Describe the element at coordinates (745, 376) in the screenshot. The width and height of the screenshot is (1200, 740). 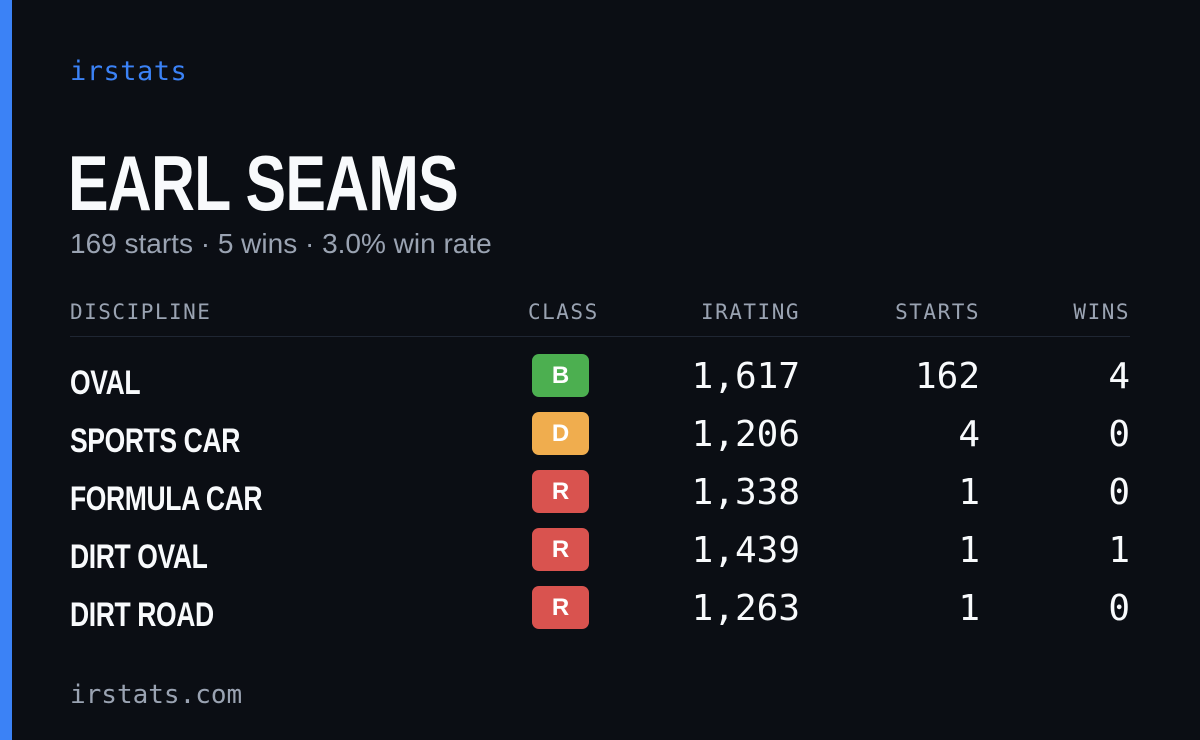
I see `irating-value: 1,617` at that location.